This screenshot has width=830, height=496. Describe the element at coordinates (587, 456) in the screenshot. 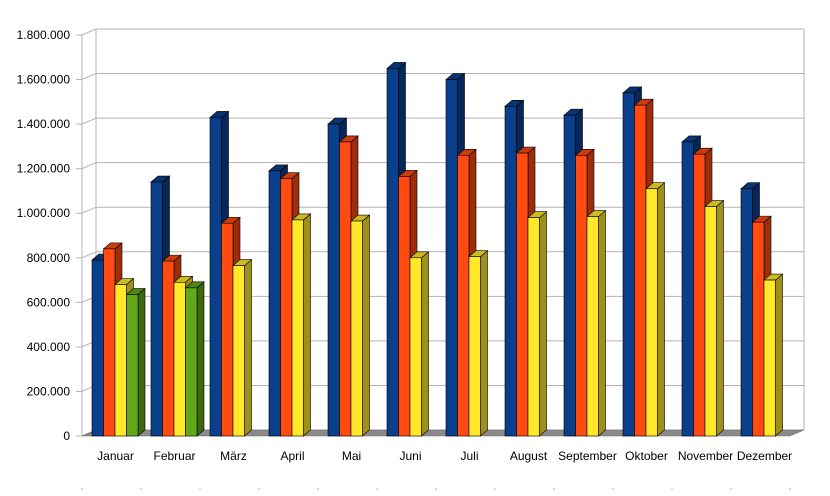

I see `x-tick-label: September` at that location.